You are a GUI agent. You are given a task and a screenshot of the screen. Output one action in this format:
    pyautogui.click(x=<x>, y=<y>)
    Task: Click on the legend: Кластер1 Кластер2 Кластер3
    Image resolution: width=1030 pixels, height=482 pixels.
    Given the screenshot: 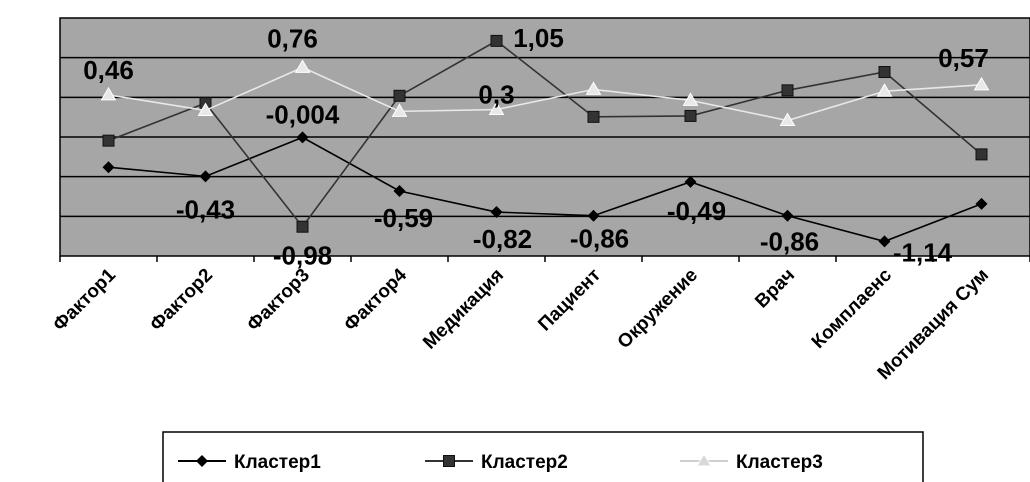 What is the action you would take?
    pyautogui.click(x=543, y=456)
    